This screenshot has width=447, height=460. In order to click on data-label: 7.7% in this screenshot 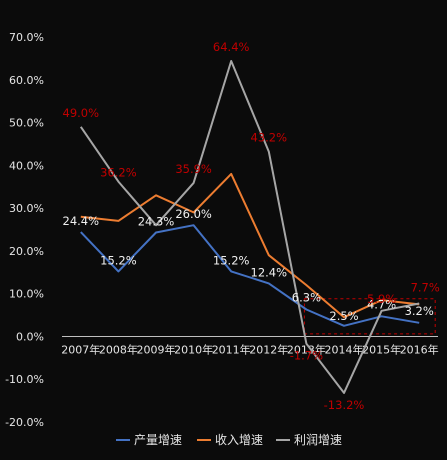, I will do `click(425, 288)`.